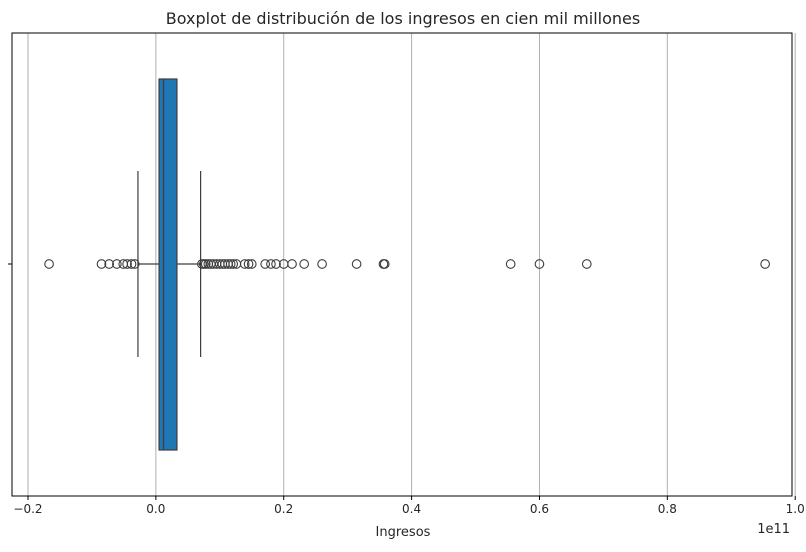  I want to click on iqr-box, so click(168, 264).